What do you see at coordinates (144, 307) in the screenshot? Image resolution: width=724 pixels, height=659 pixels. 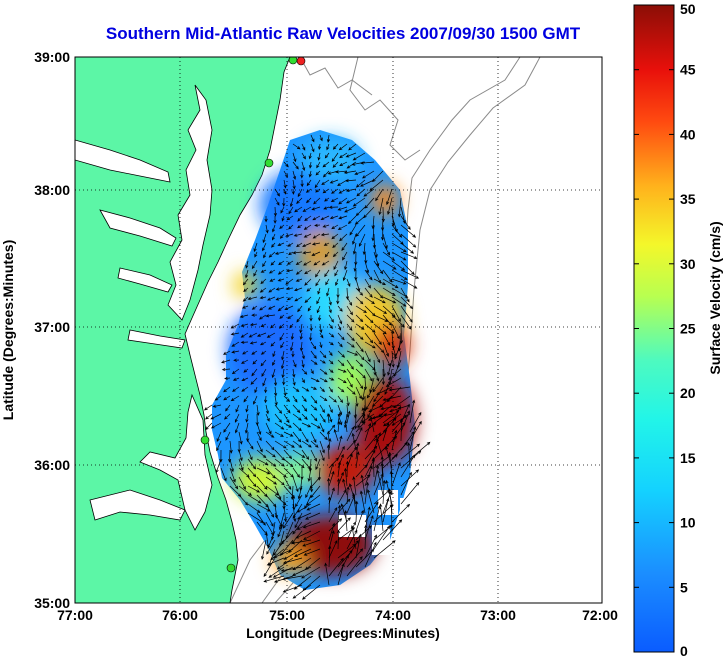 I see `estuaries` at bounding box center [144, 307].